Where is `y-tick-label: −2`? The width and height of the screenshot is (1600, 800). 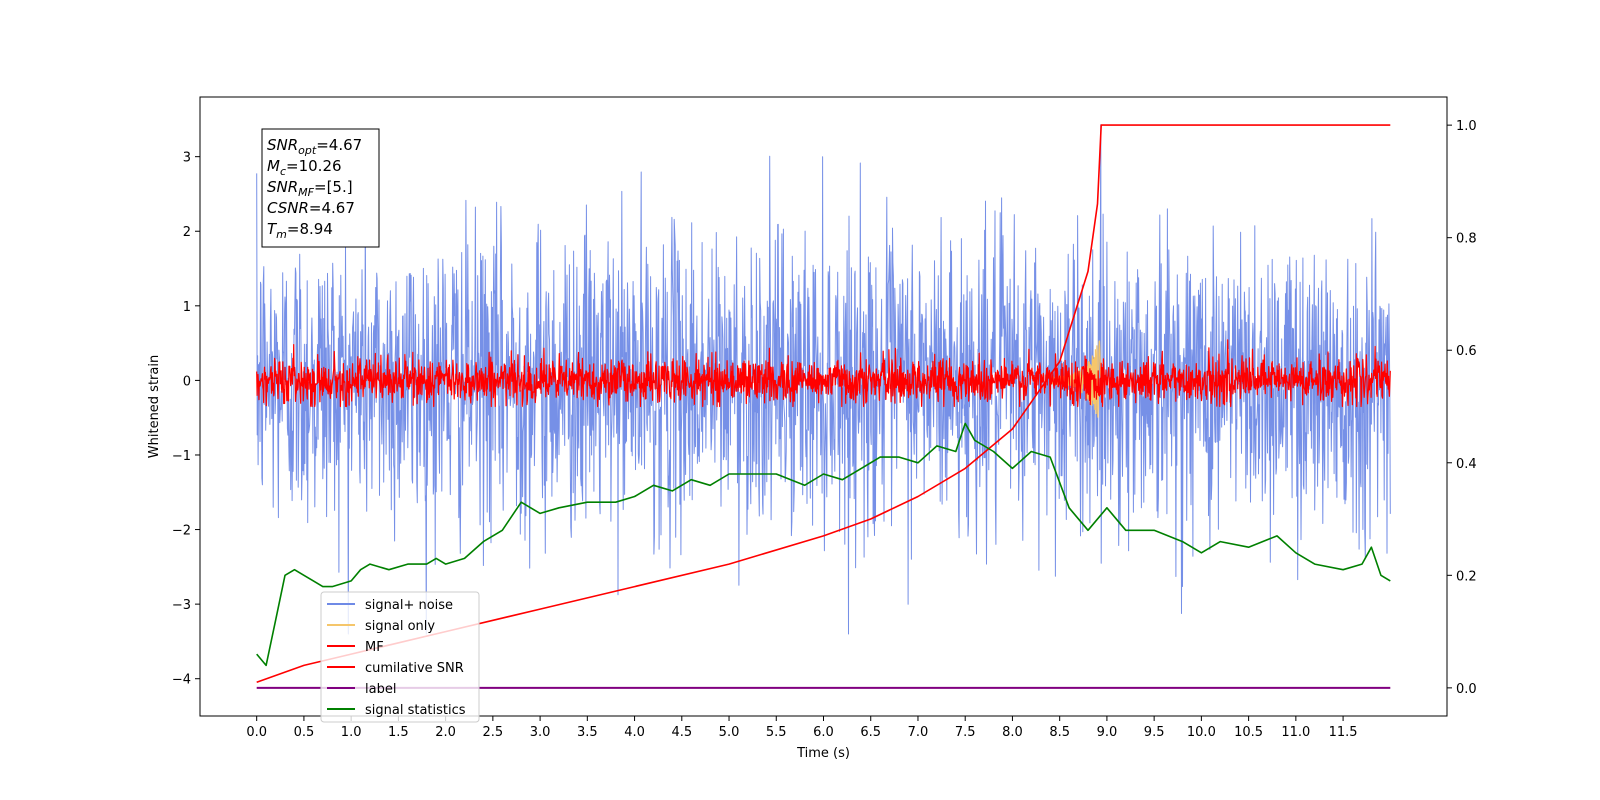 y-tick-label: −2 is located at coordinates (181, 531).